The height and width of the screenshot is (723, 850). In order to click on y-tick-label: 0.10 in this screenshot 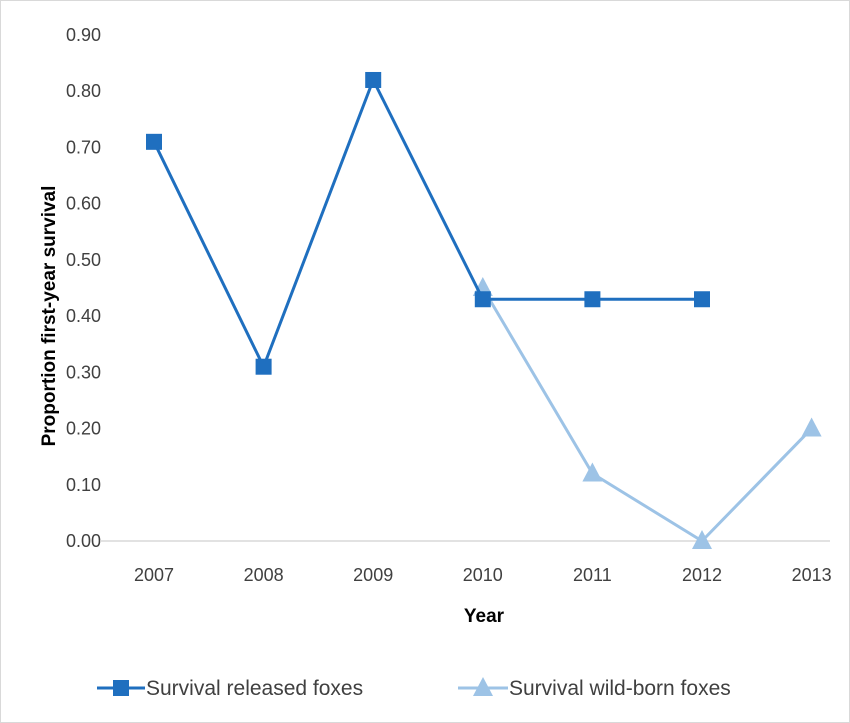, I will do `click(83, 485)`.